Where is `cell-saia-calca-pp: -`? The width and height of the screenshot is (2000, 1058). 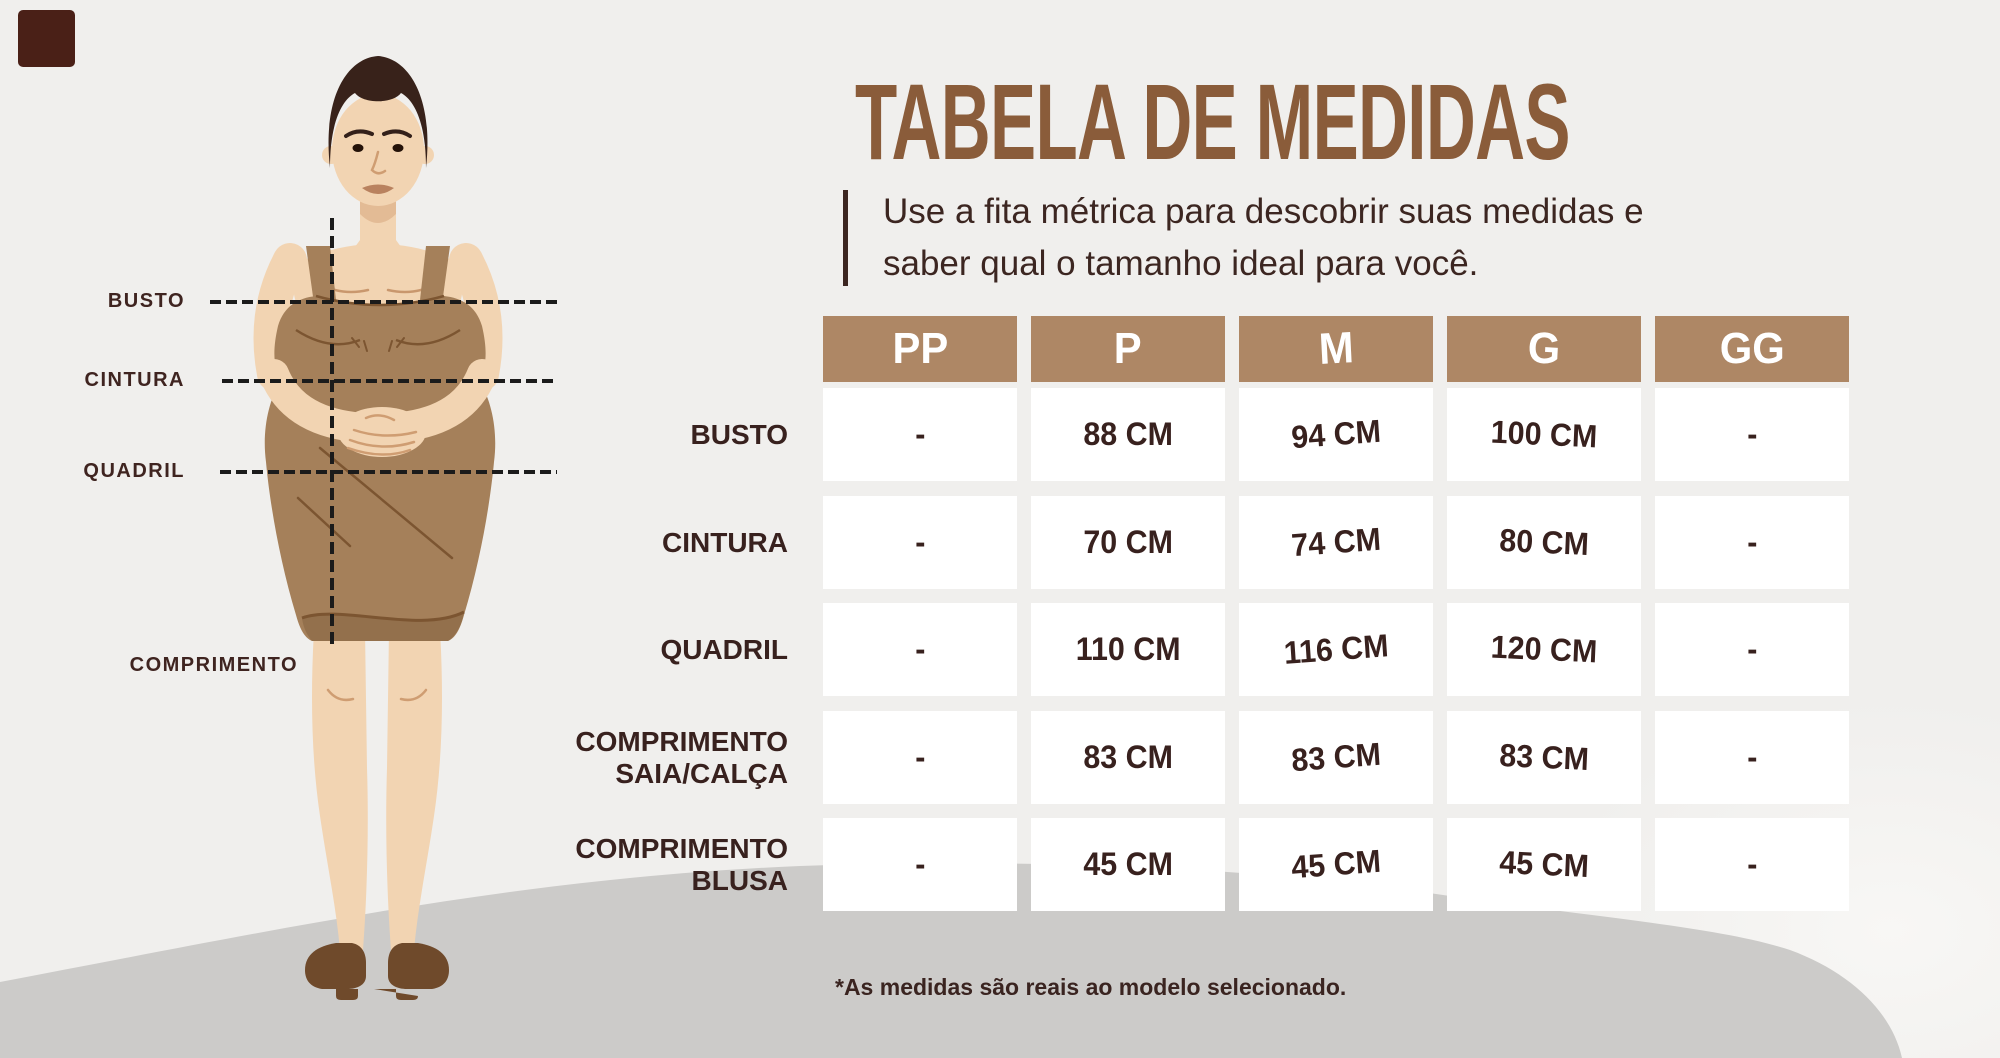
cell-saia-calca-pp: - is located at coordinates (920, 757).